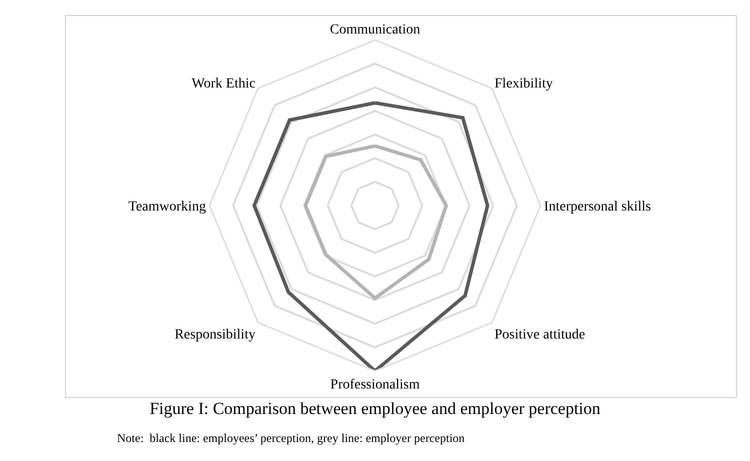 This screenshot has width=750, height=461. I want to click on spoke-label: Interpersonal skills, so click(597, 206).